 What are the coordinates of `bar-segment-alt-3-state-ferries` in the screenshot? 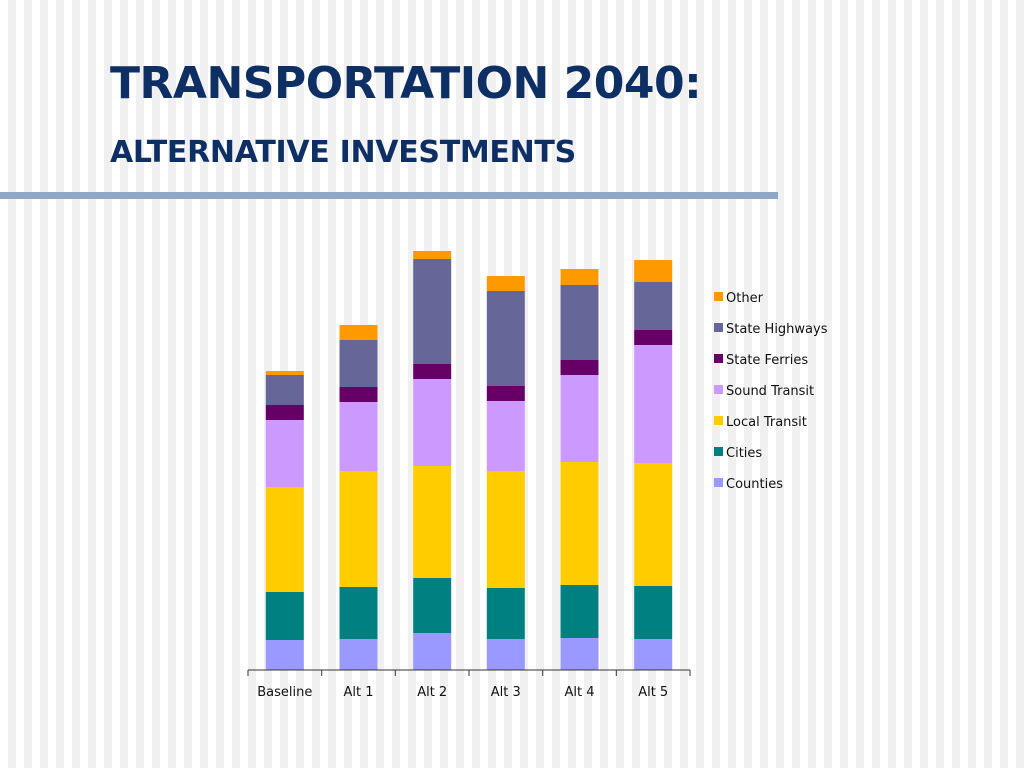 It's located at (505, 393).